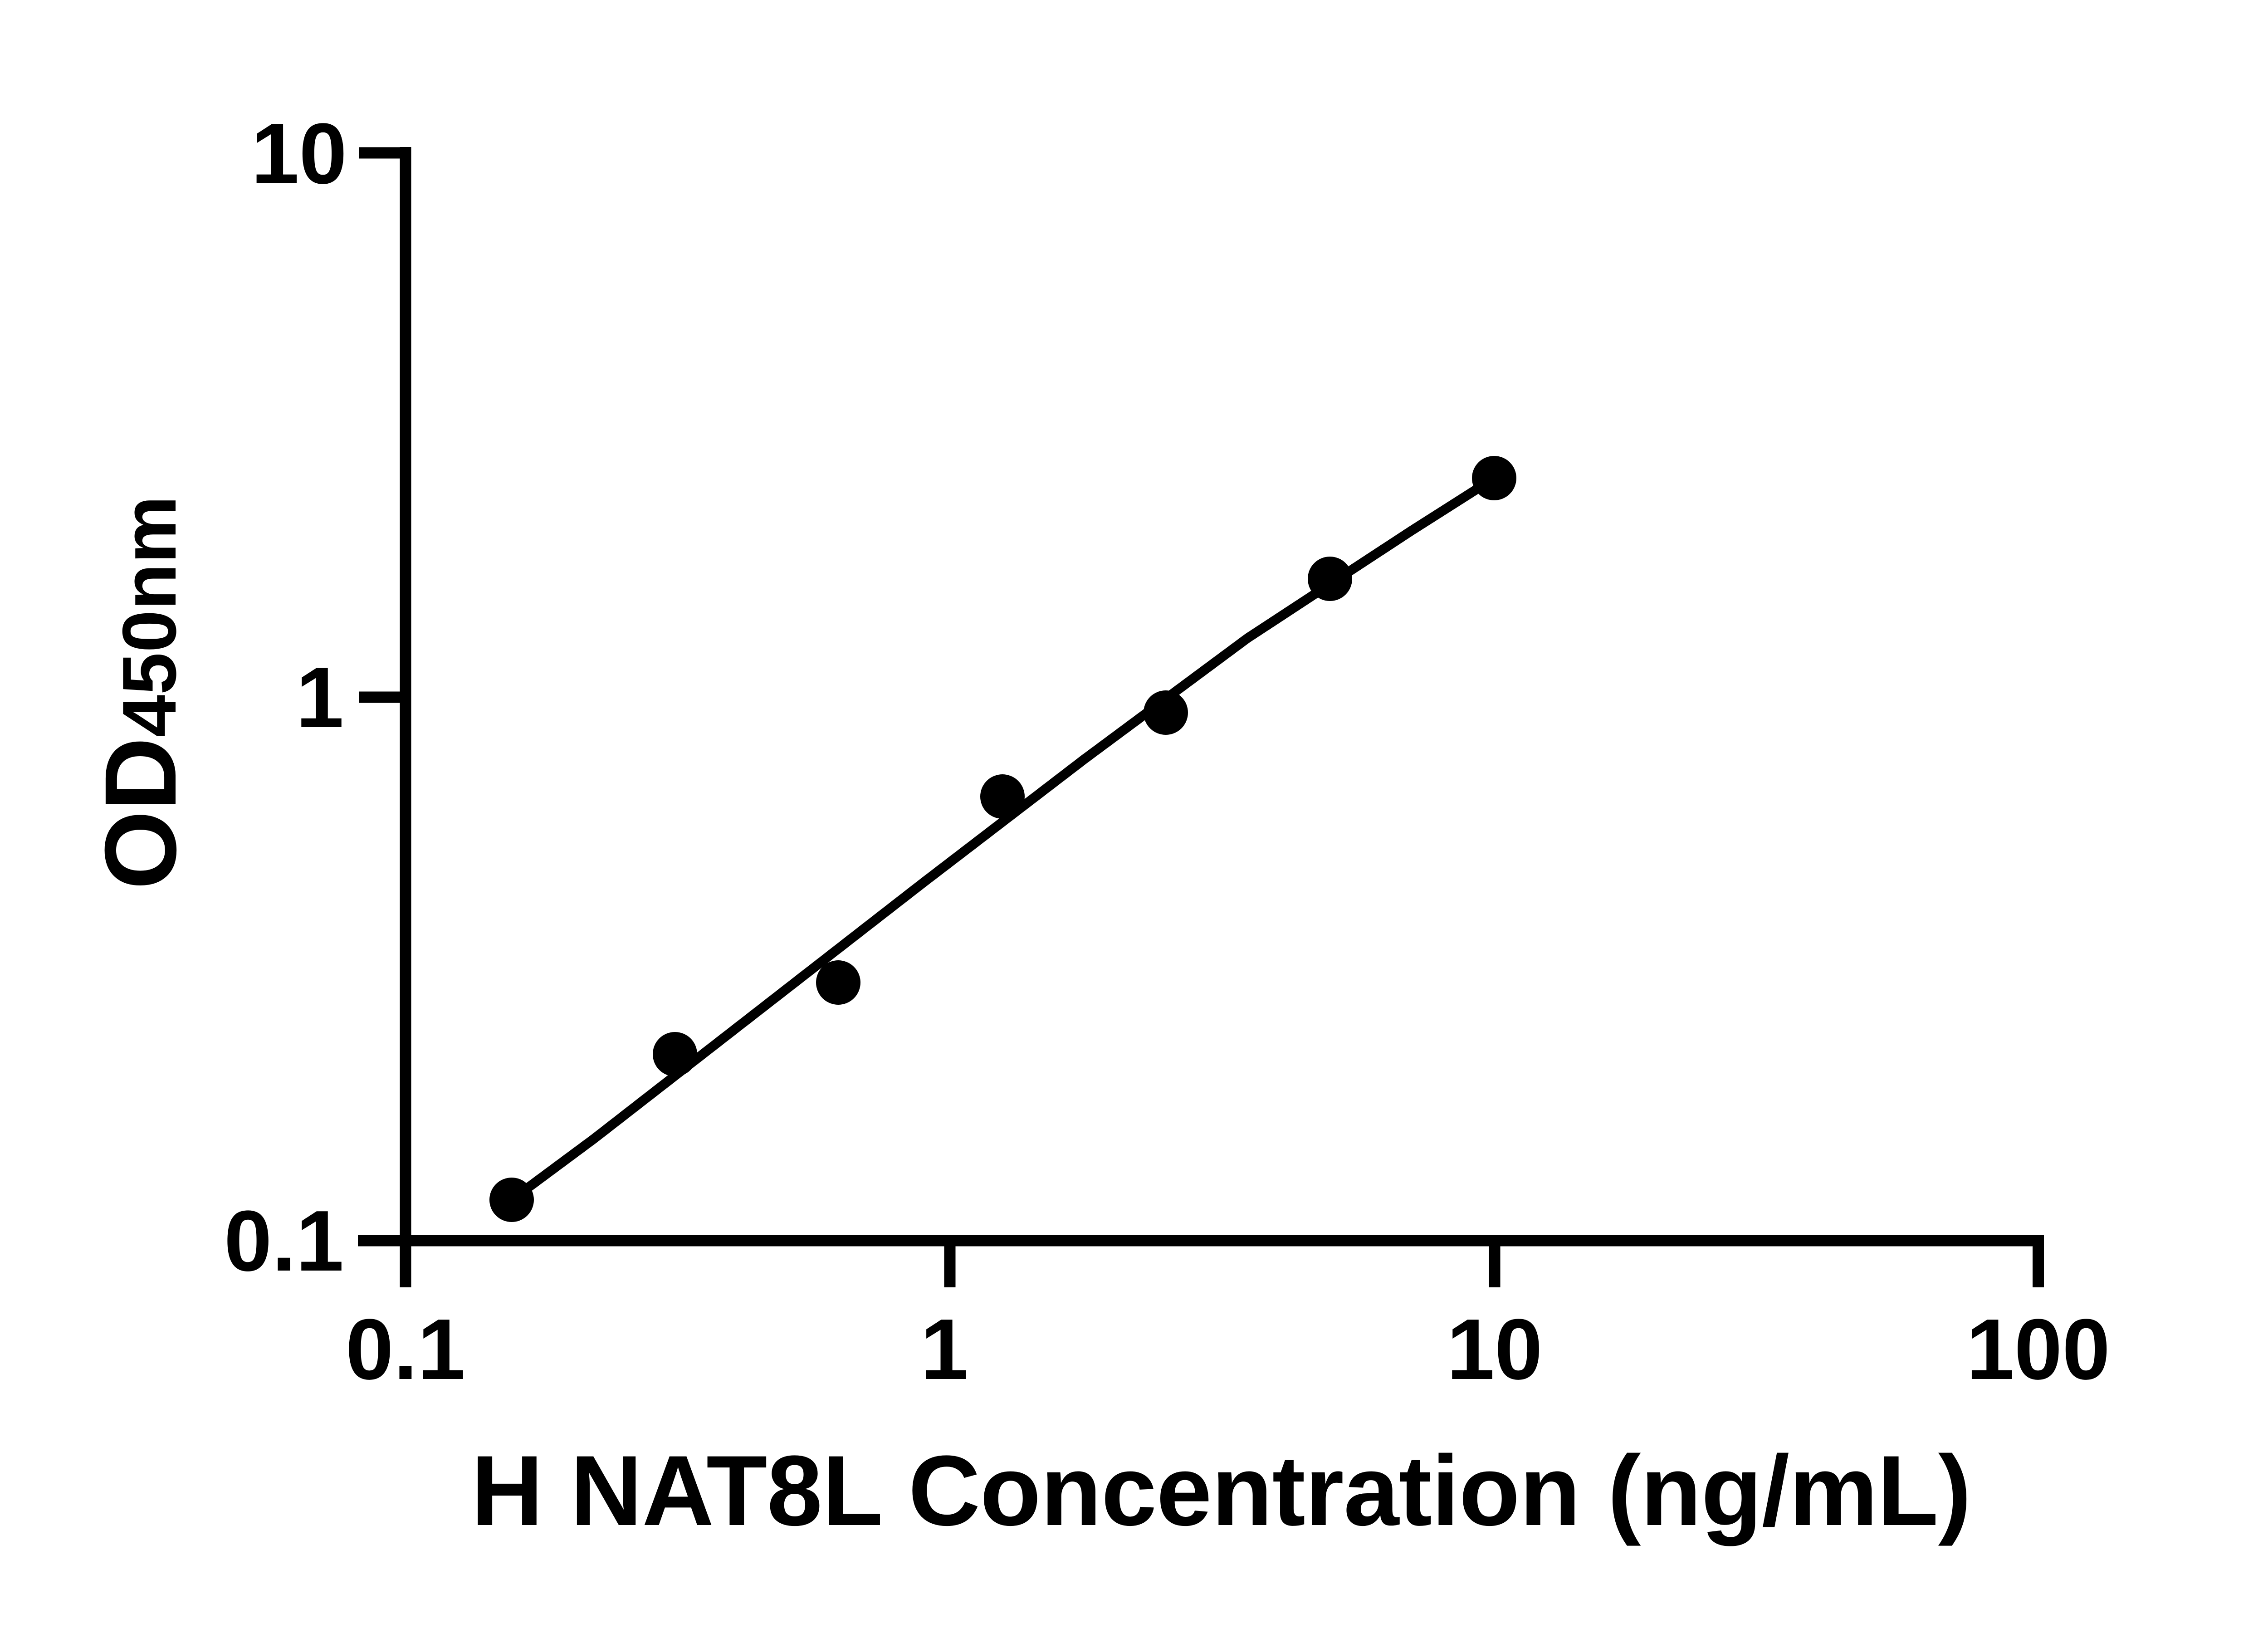 The height and width of the screenshot is (1633, 2268). What do you see at coordinates (1221, 1490) in the screenshot?
I see `svg-text: H NAT8L Concentration (ng/mL)` at bounding box center [1221, 1490].